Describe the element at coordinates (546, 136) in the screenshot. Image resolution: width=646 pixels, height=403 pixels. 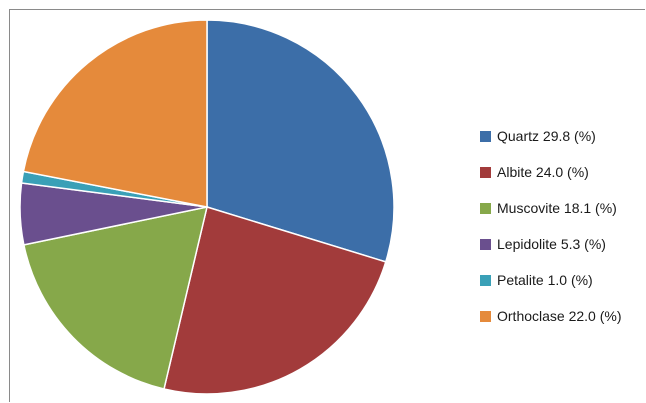
I see `legend-label: Quartz 29.8 (%)` at that location.